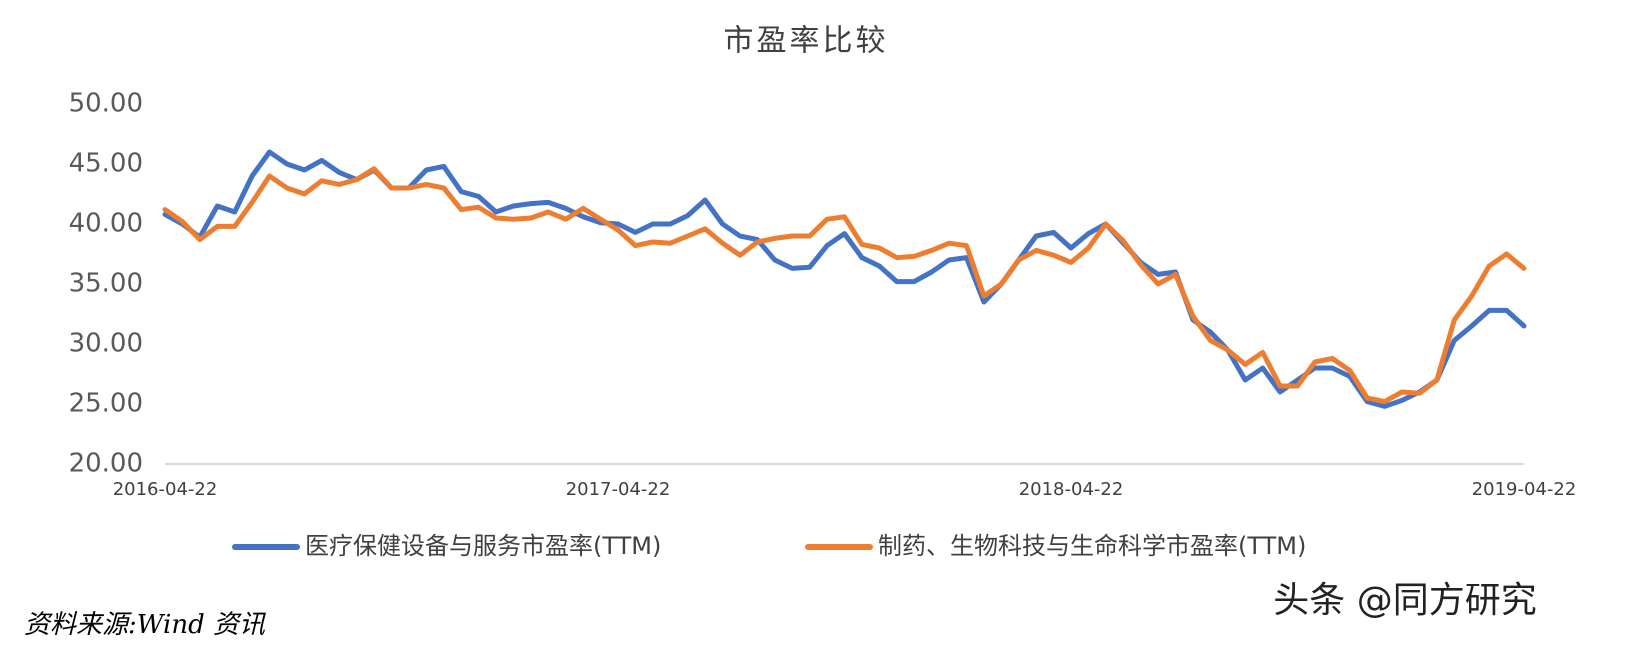 Image resolution: width=1626 pixels, height=664 pixels. Describe the element at coordinates (145, 625) in the screenshot. I see `source-note: 资料来源:Wind 资讯` at that location.